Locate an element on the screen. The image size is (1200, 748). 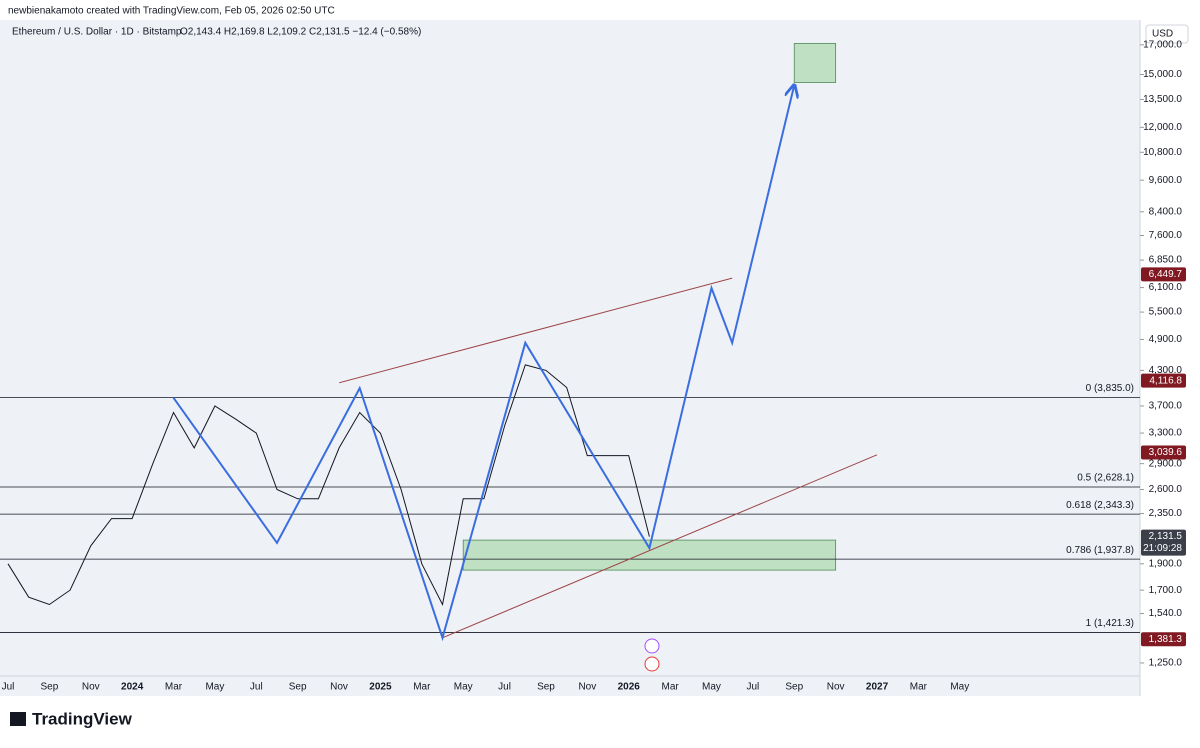
x-tick-label: 2024 is located at coordinates (132, 687).